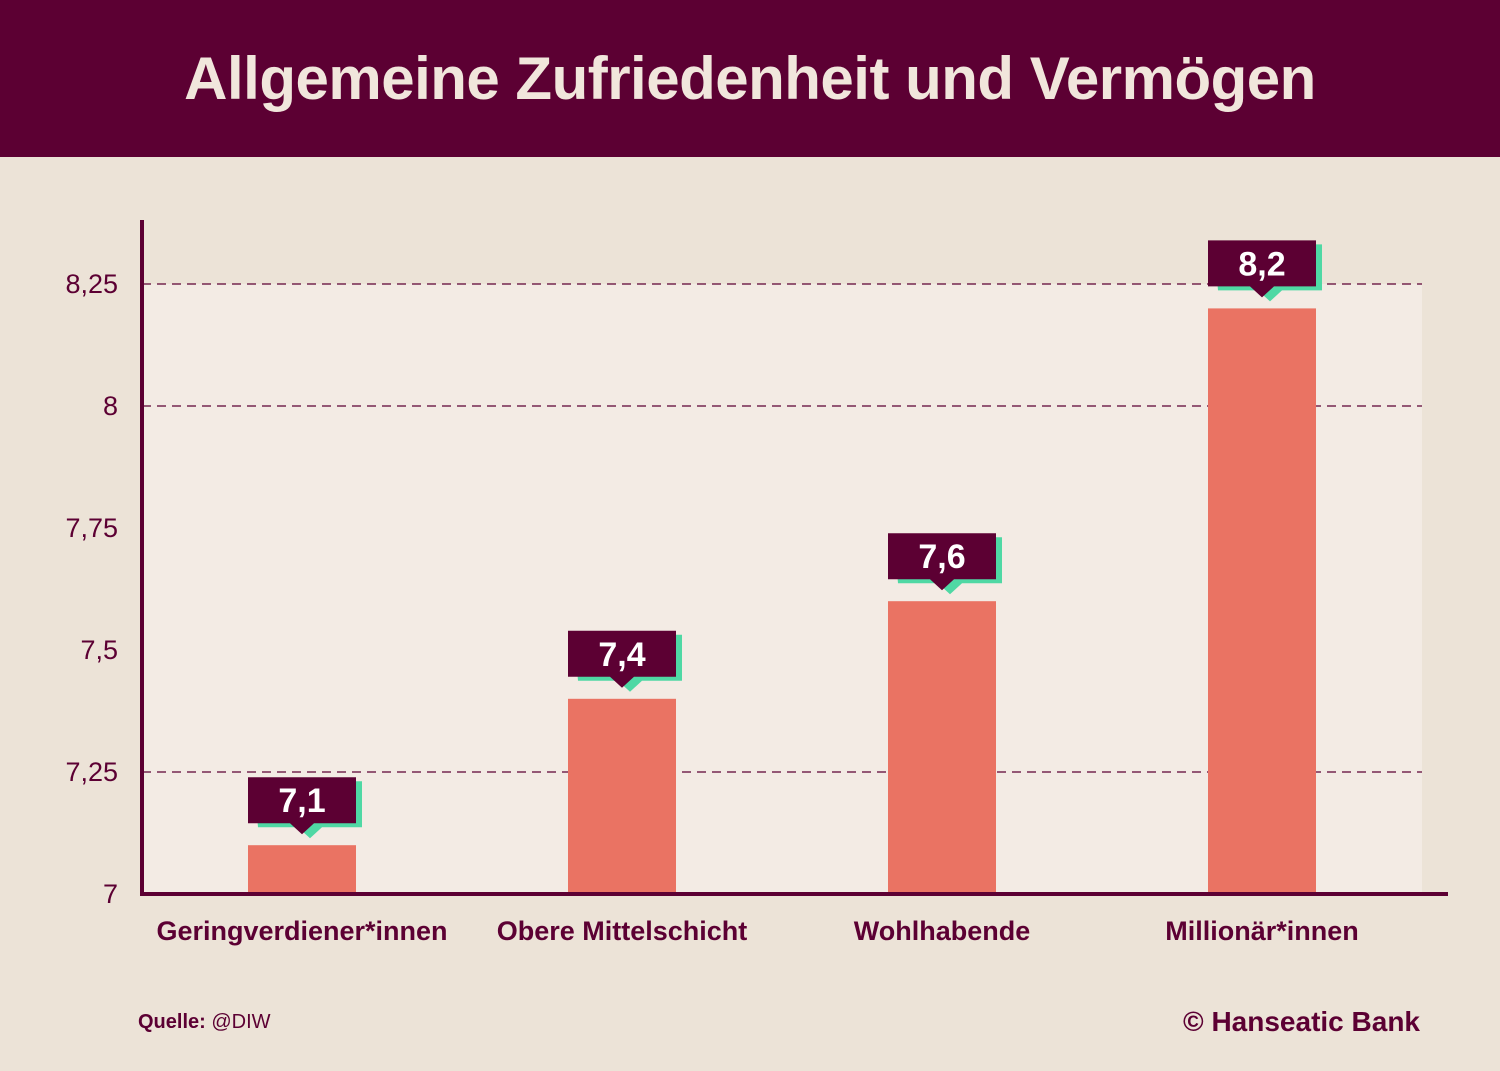 The height and width of the screenshot is (1071, 1500). I want to click on source-note: Quelle: @DIW, so click(204, 1022).